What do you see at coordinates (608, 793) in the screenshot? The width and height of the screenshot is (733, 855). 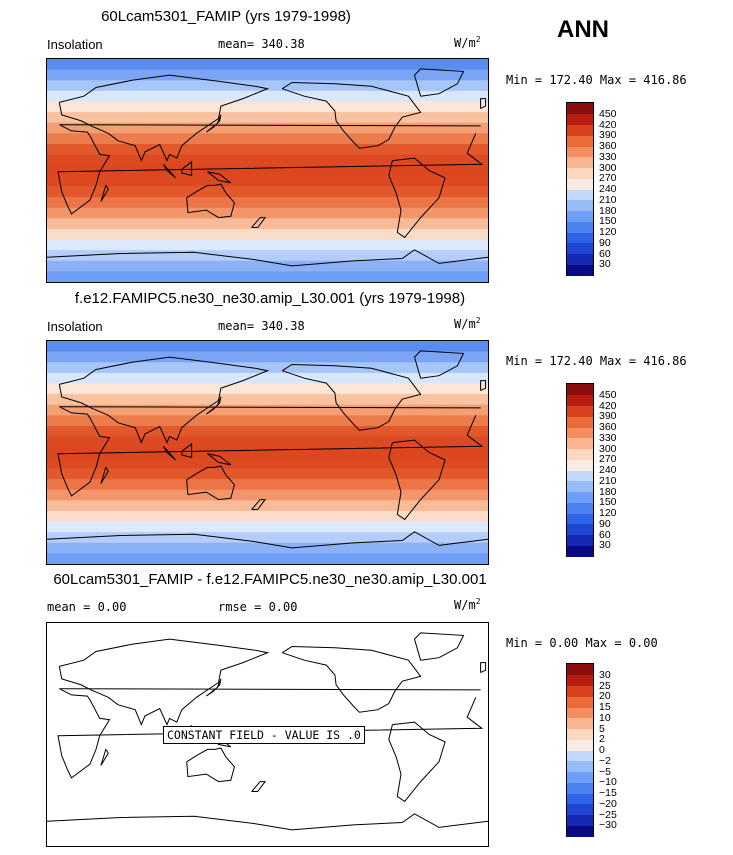 I see `colorbar-tick-label: −15` at bounding box center [608, 793].